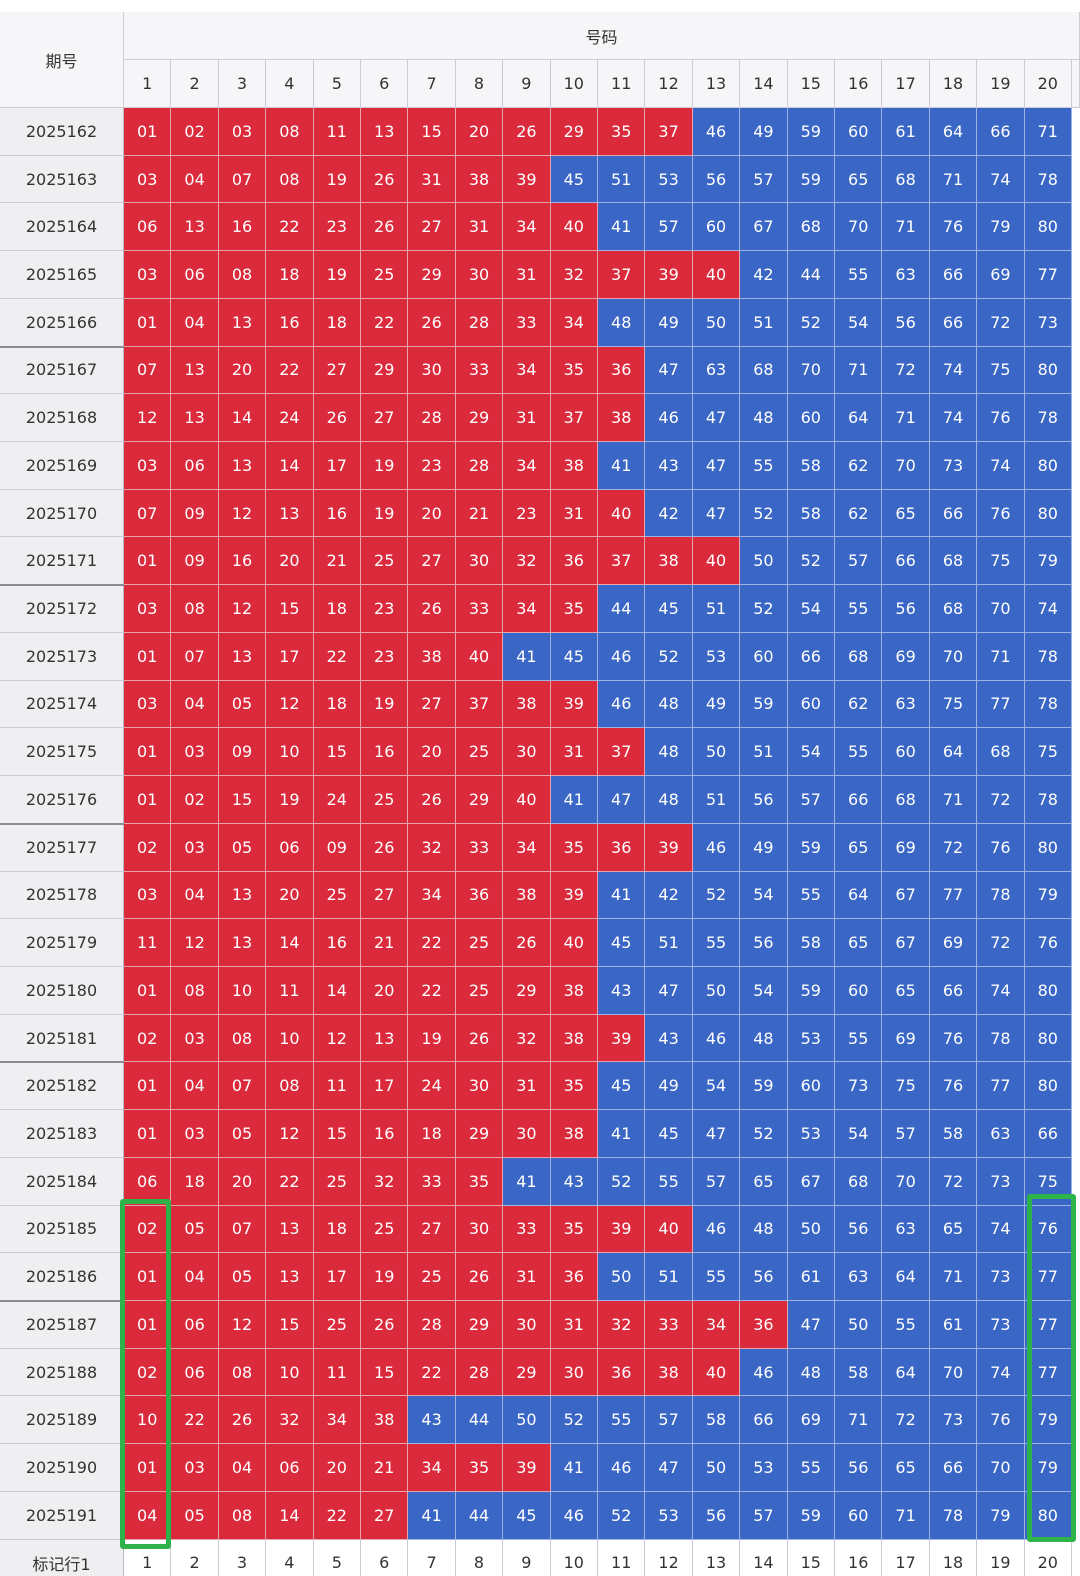 This screenshot has width=1080, height=1576. Describe the element at coordinates (1001, 1134) in the screenshot. I see `number-cell: 63` at that location.